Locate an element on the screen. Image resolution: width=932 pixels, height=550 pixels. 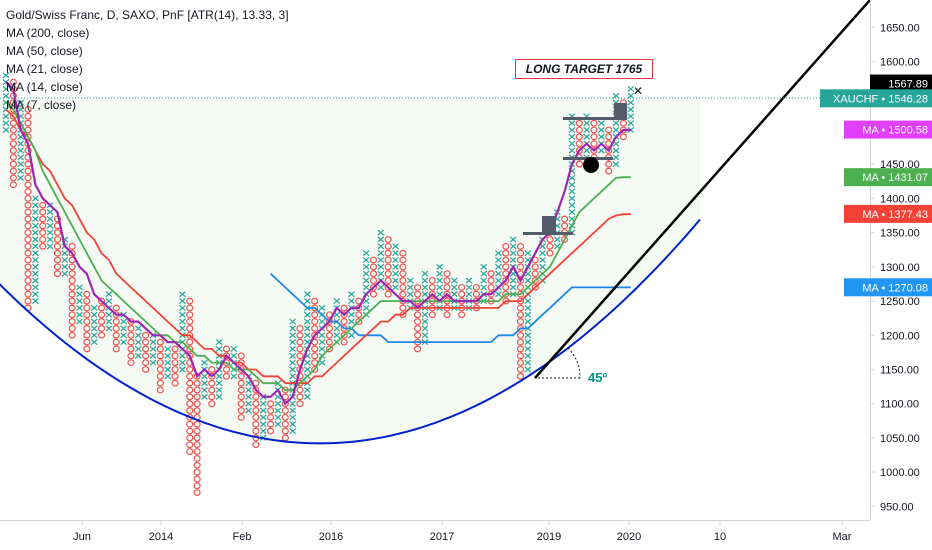
y-tick-label: 1600.00 is located at coordinates (900, 63).